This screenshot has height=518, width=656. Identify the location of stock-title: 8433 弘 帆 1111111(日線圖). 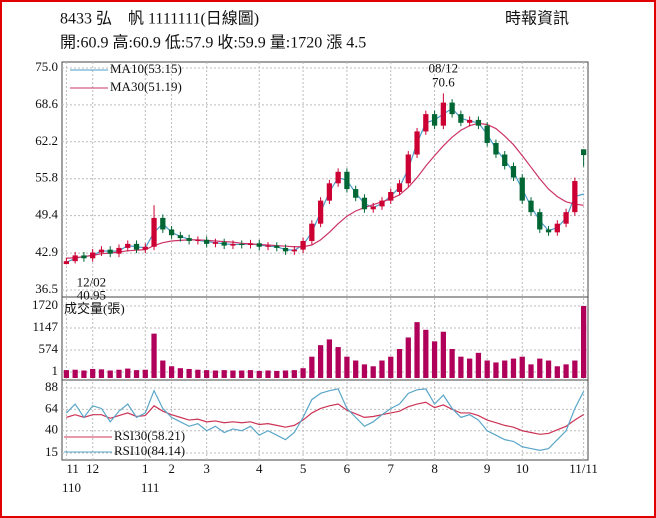
(159, 19).